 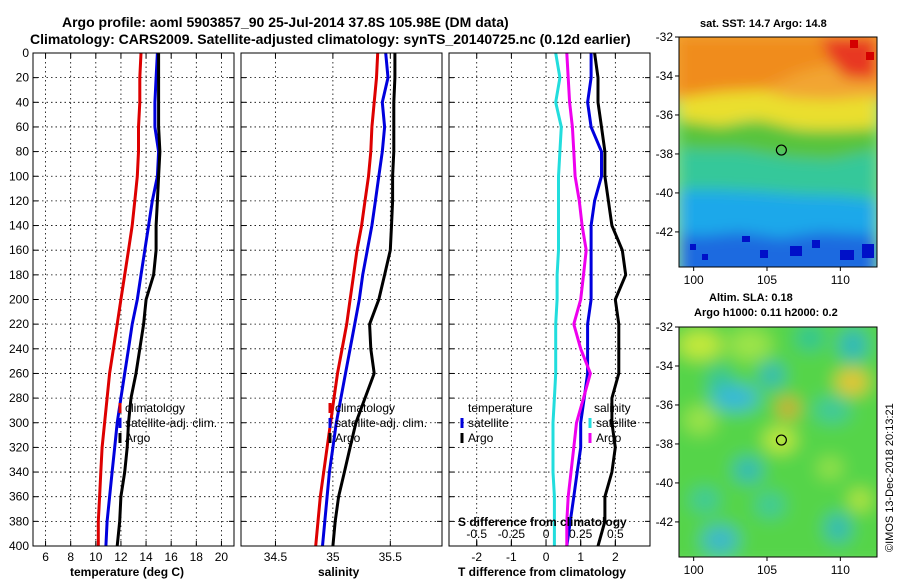 What do you see at coordinates (751, 298) in the screenshot?
I see `sla-map-title: Altim. SLA: 0.18` at bounding box center [751, 298].